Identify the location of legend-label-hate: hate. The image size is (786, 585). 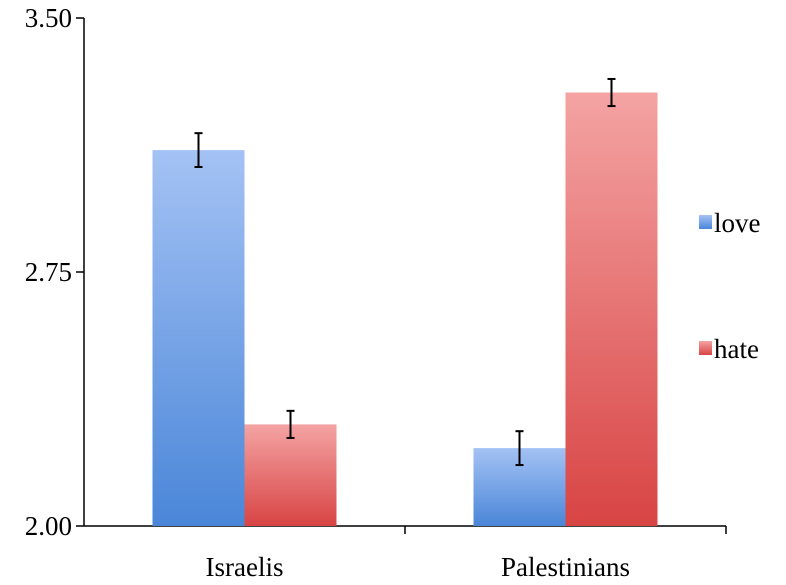
(736, 349).